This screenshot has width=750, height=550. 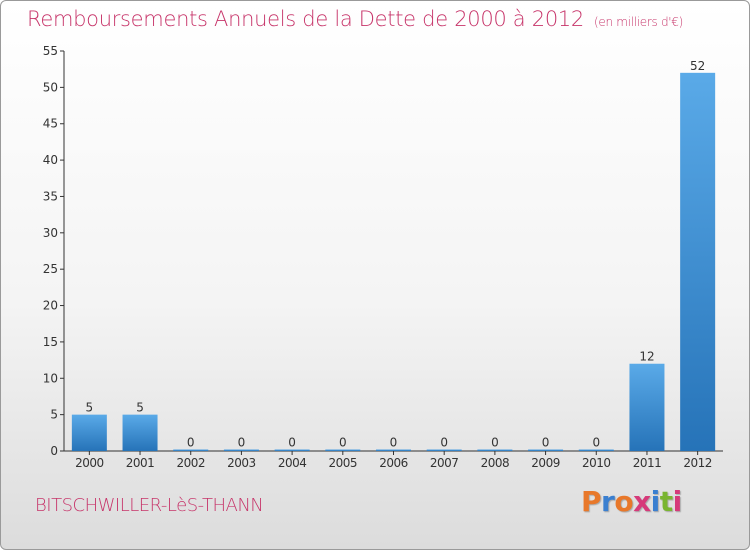 What do you see at coordinates (596, 463) in the screenshot?
I see `x-tick-label: 2010` at bounding box center [596, 463].